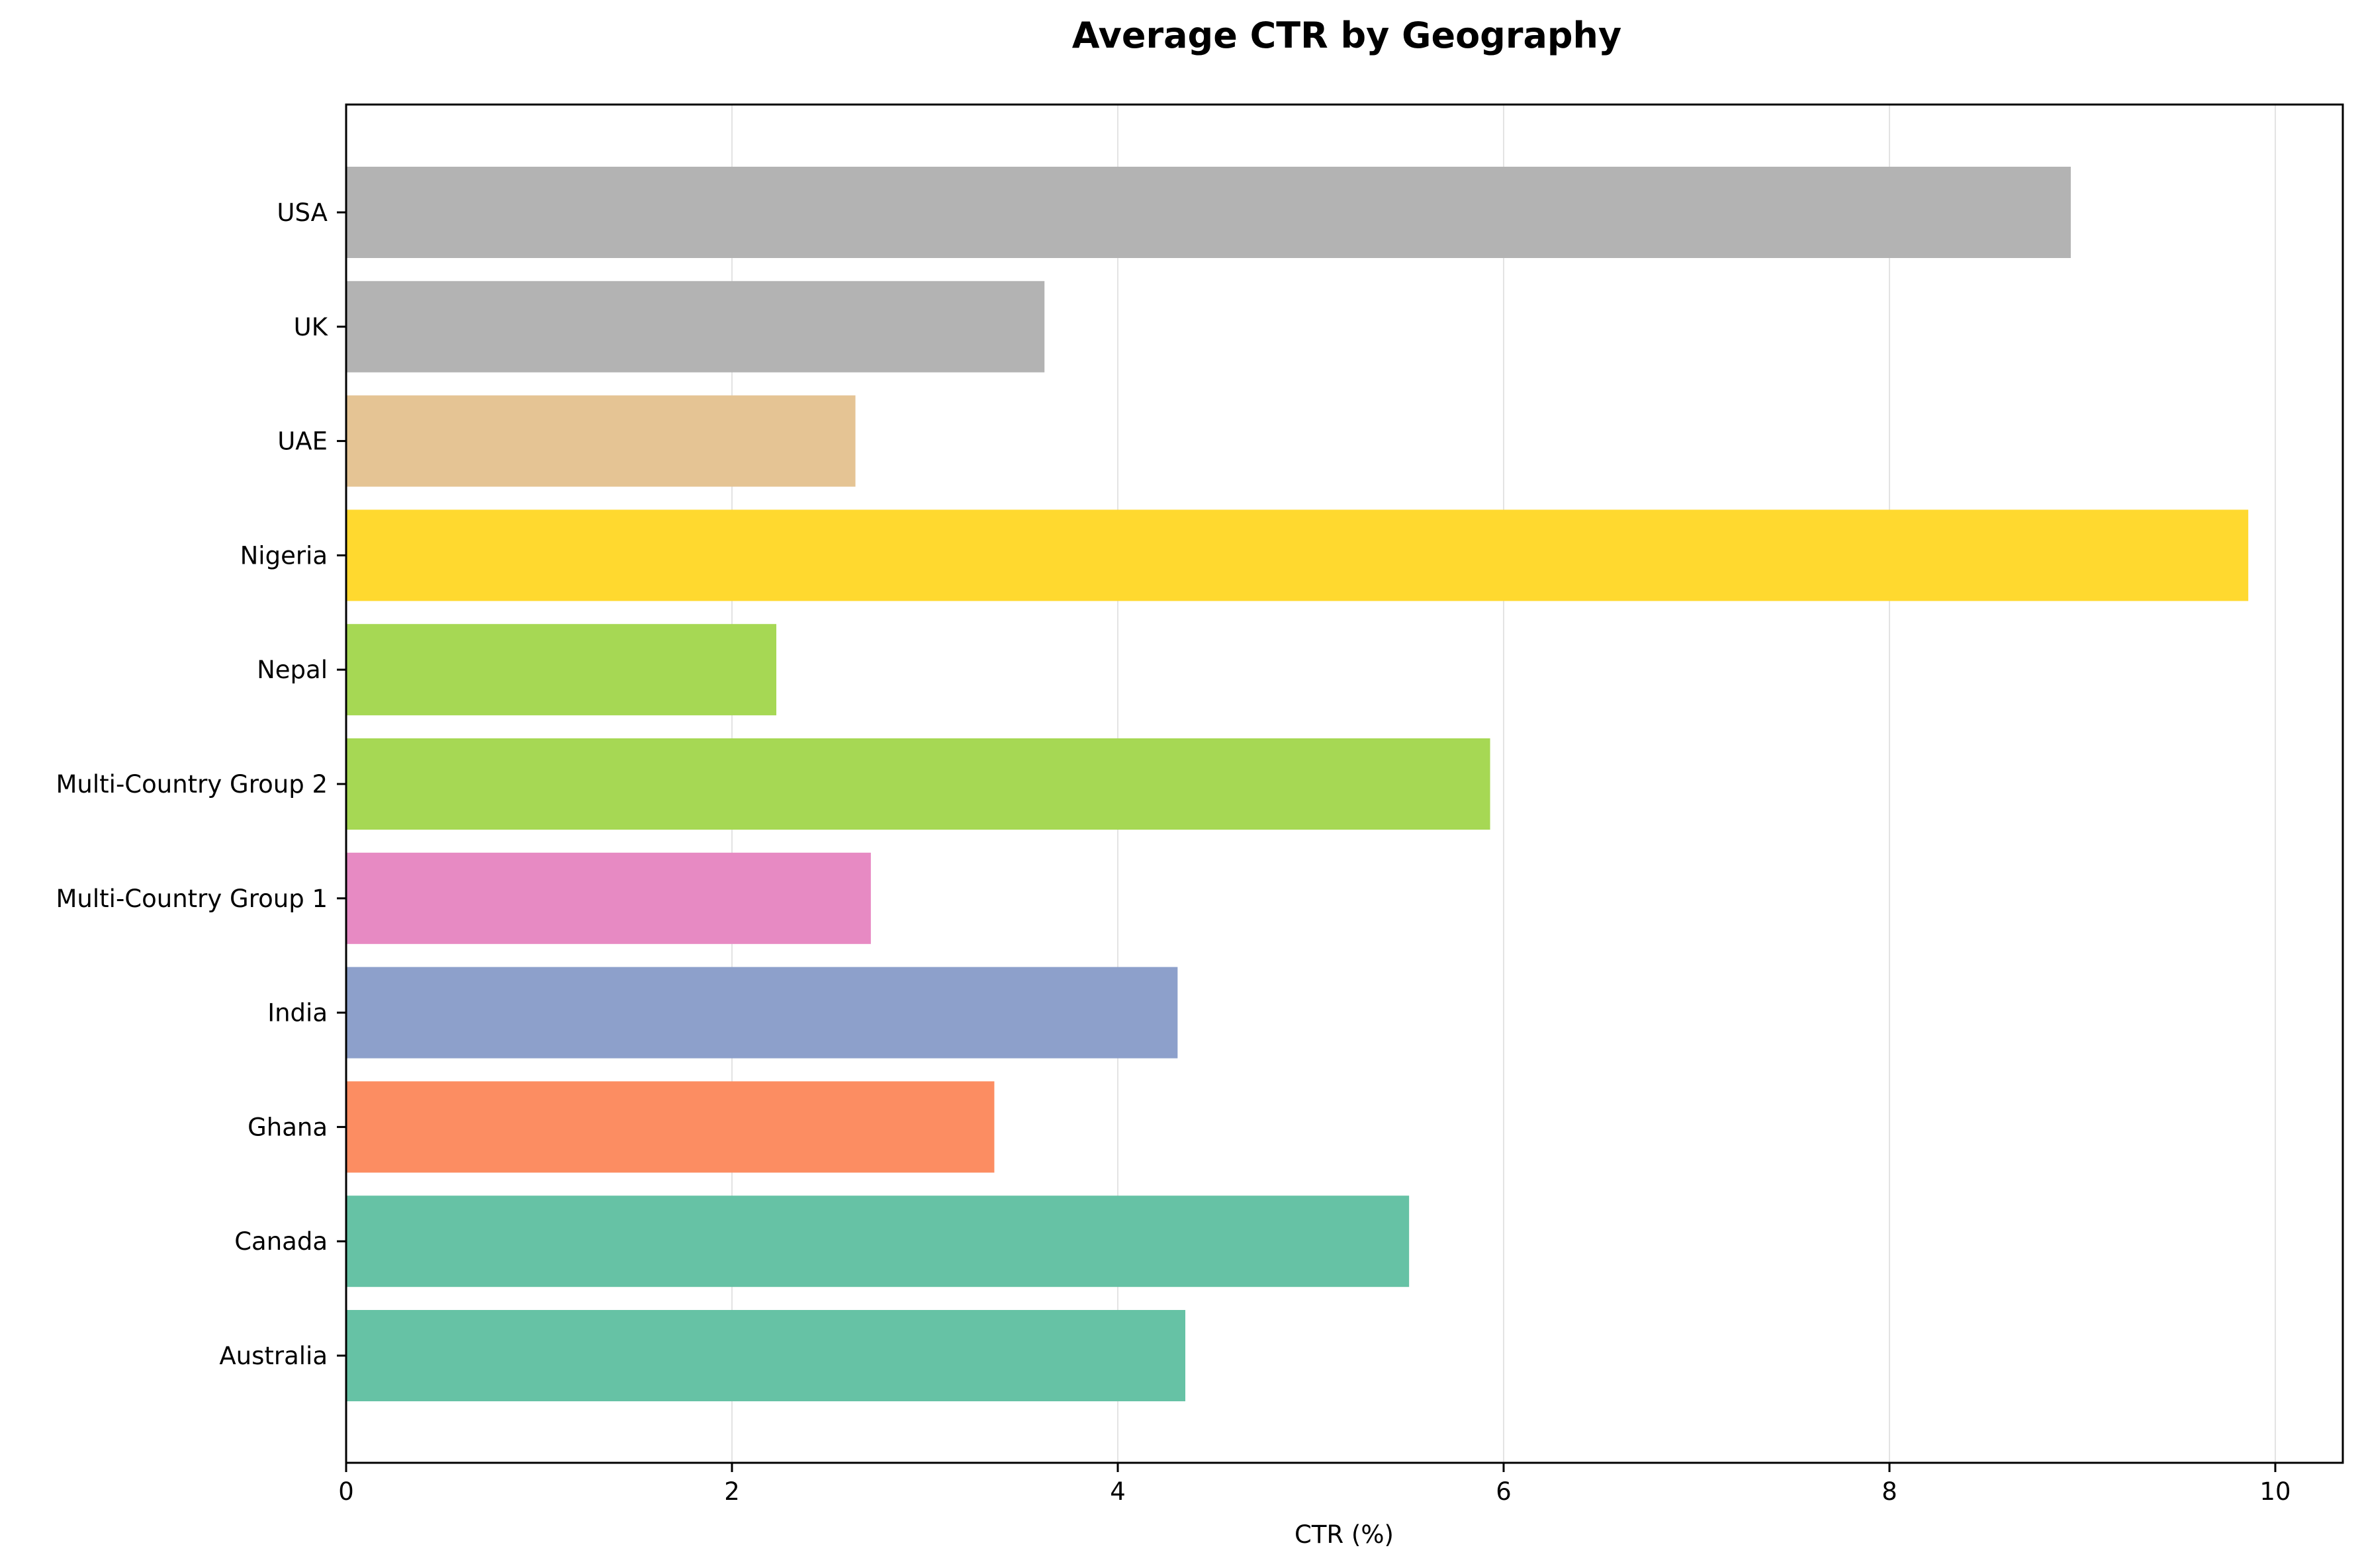 The image size is (2362, 1568). I want to click on bar-ghana, so click(670, 1127).